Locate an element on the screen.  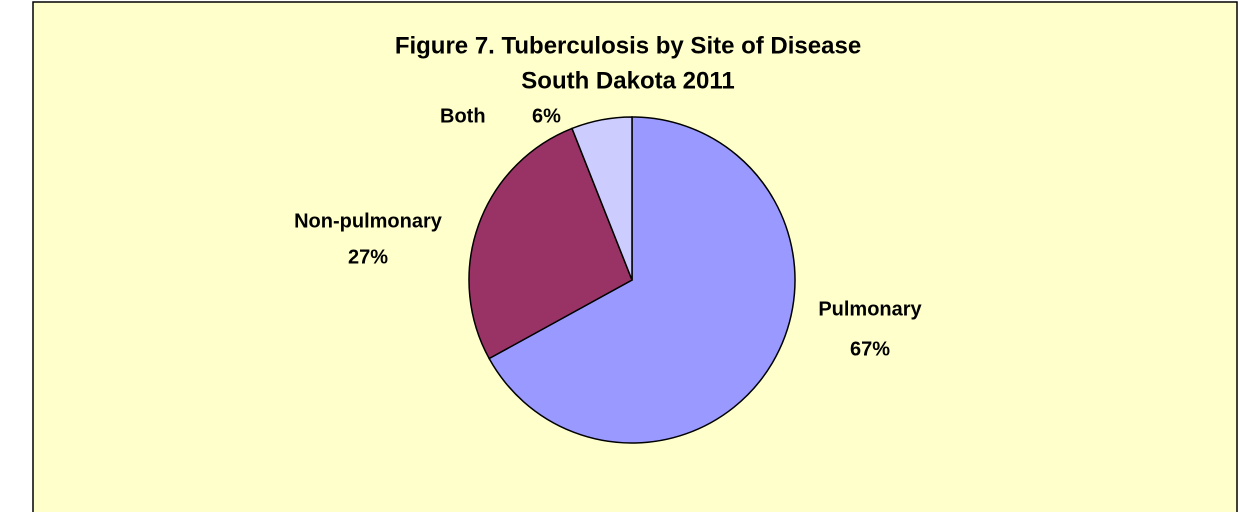
slice-label: Both is located at coordinates (463, 116).